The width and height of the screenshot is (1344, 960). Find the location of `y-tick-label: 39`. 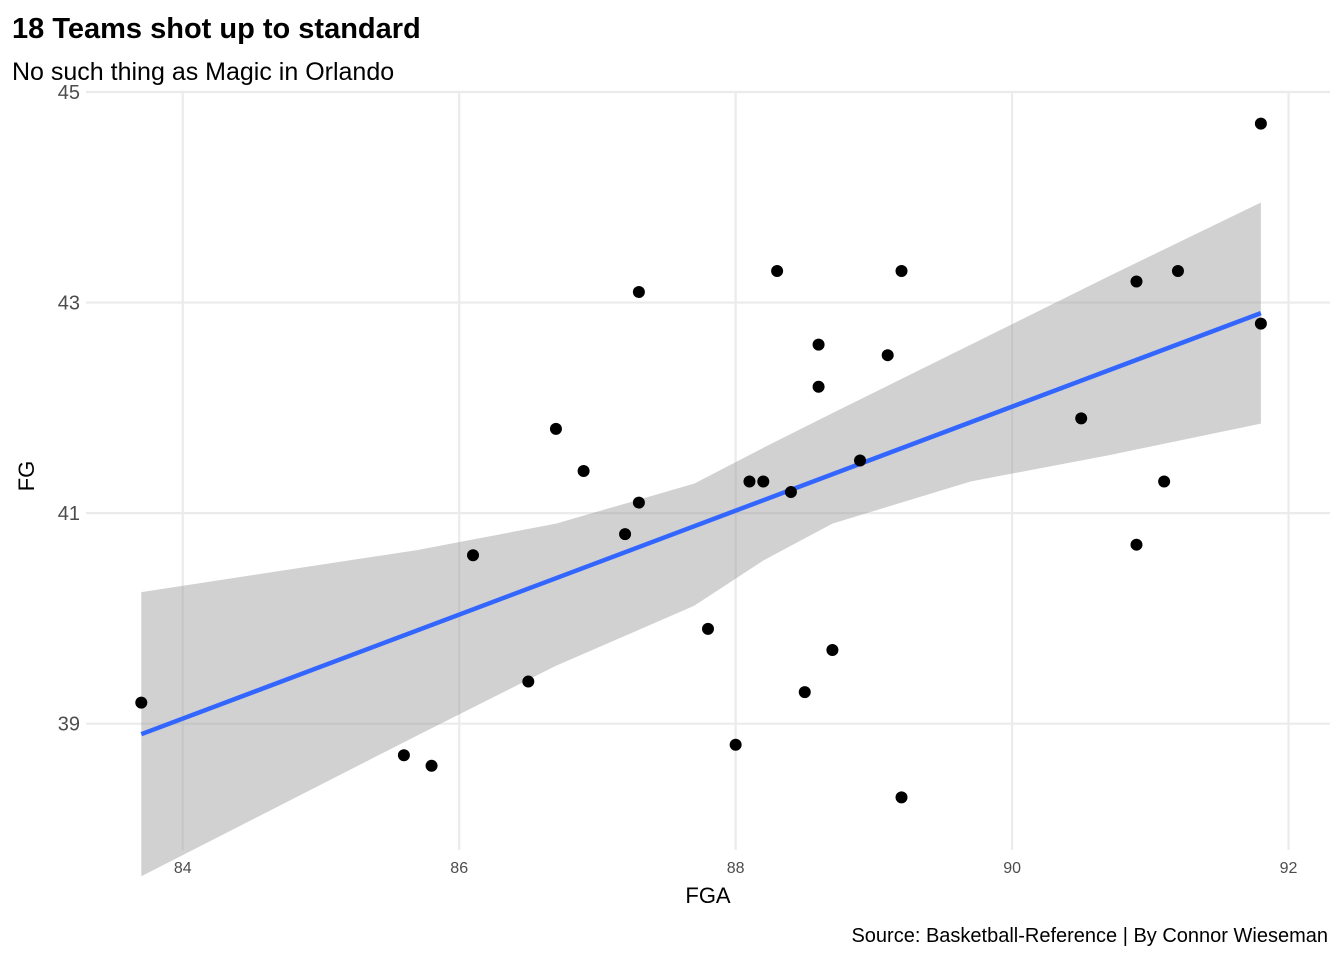

y-tick-label: 39 is located at coordinates (69, 725).